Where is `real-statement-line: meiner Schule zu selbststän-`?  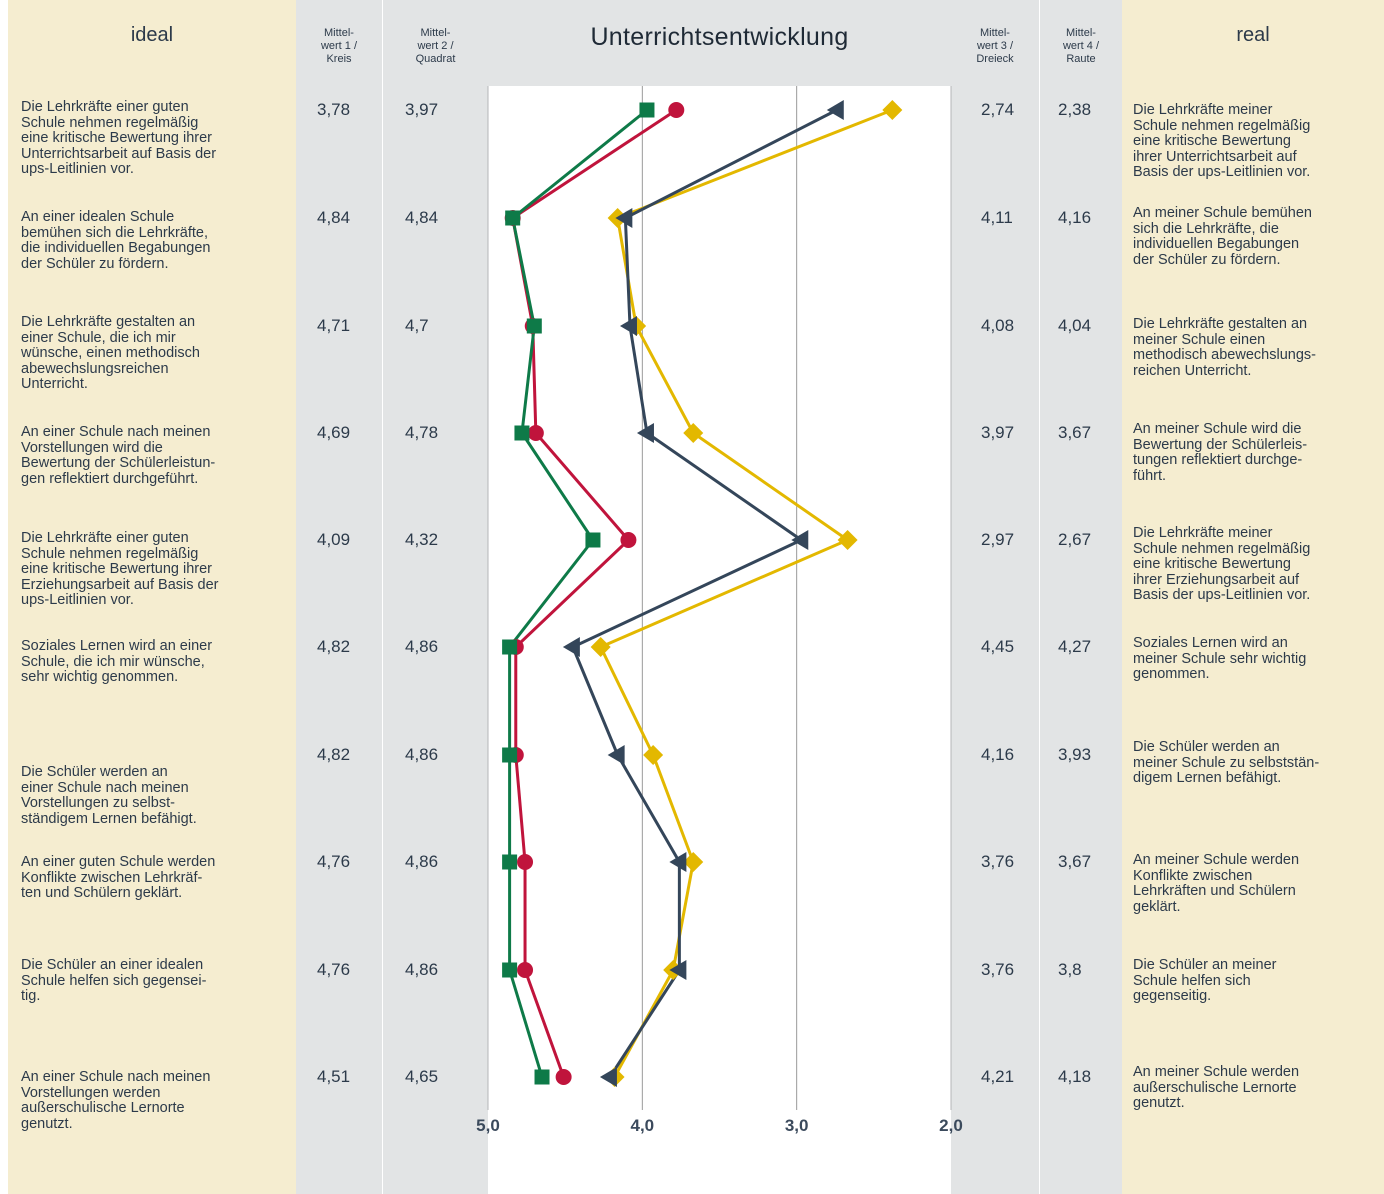 real-statement-line: meiner Schule zu selbststän- is located at coordinates (1226, 762).